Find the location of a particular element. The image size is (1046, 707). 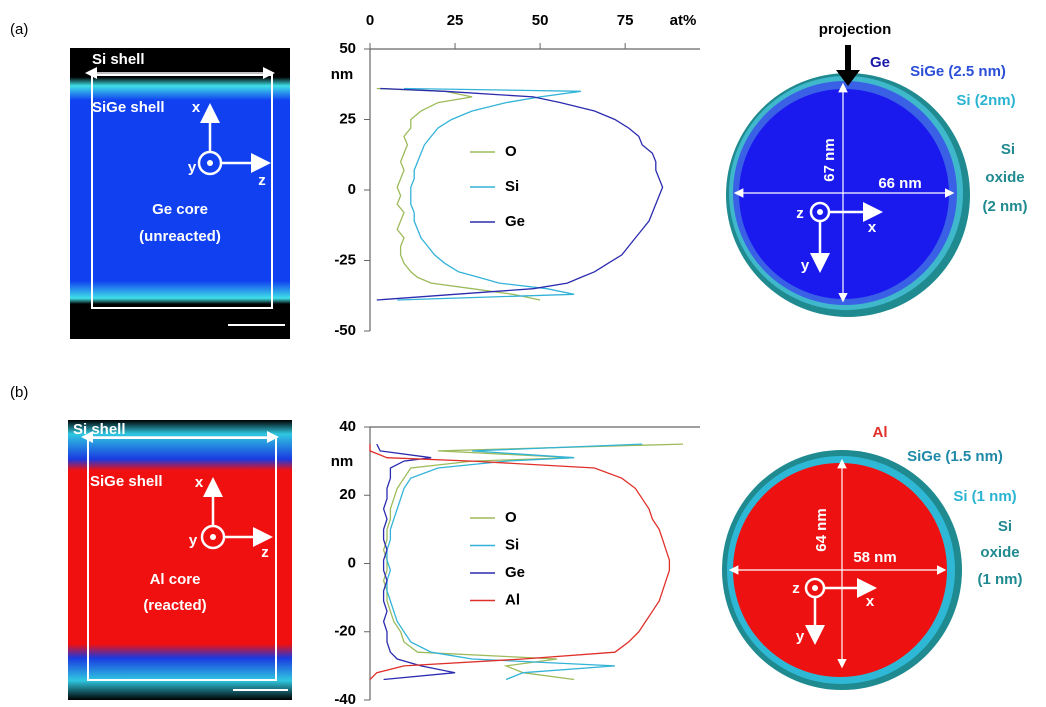

label: Si (2nm) is located at coordinates (985, 100).